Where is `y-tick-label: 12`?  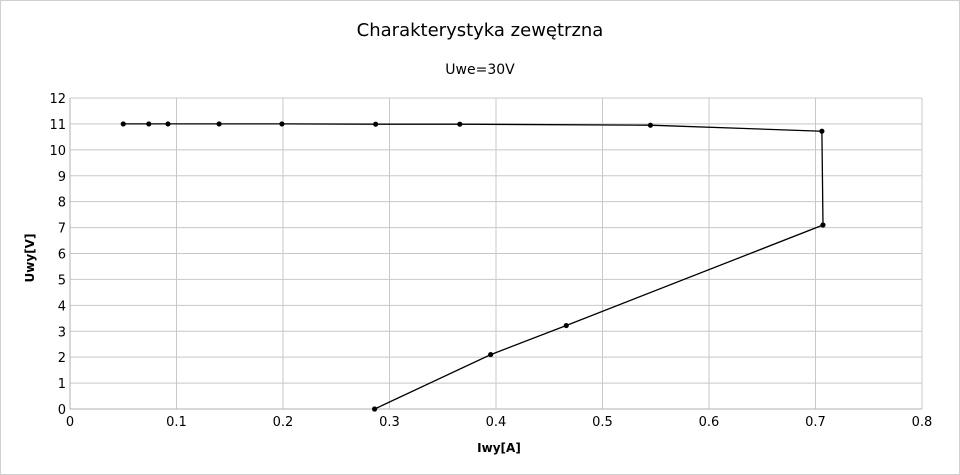 y-tick-label: 12 is located at coordinates (57, 99).